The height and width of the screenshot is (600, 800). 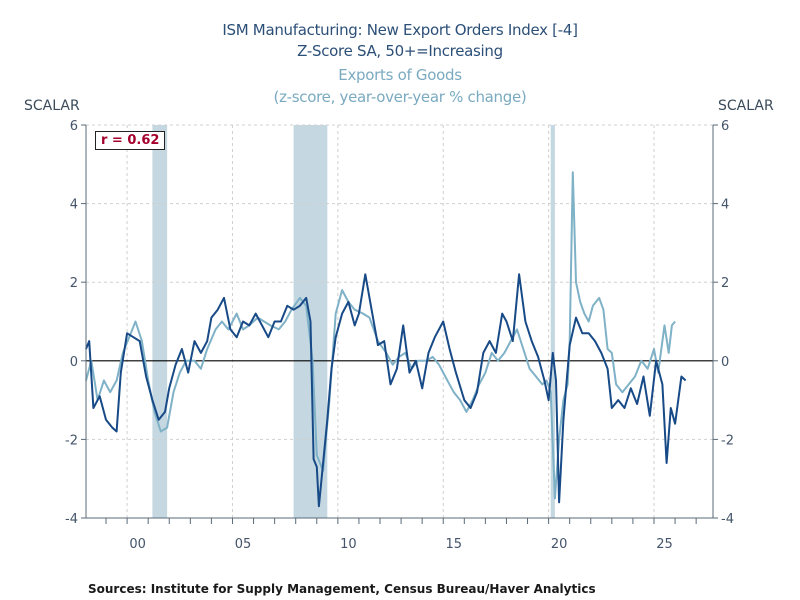 What do you see at coordinates (725, 283) in the screenshot?
I see `y-tick-label-right: 2` at bounding box center [725, 283].